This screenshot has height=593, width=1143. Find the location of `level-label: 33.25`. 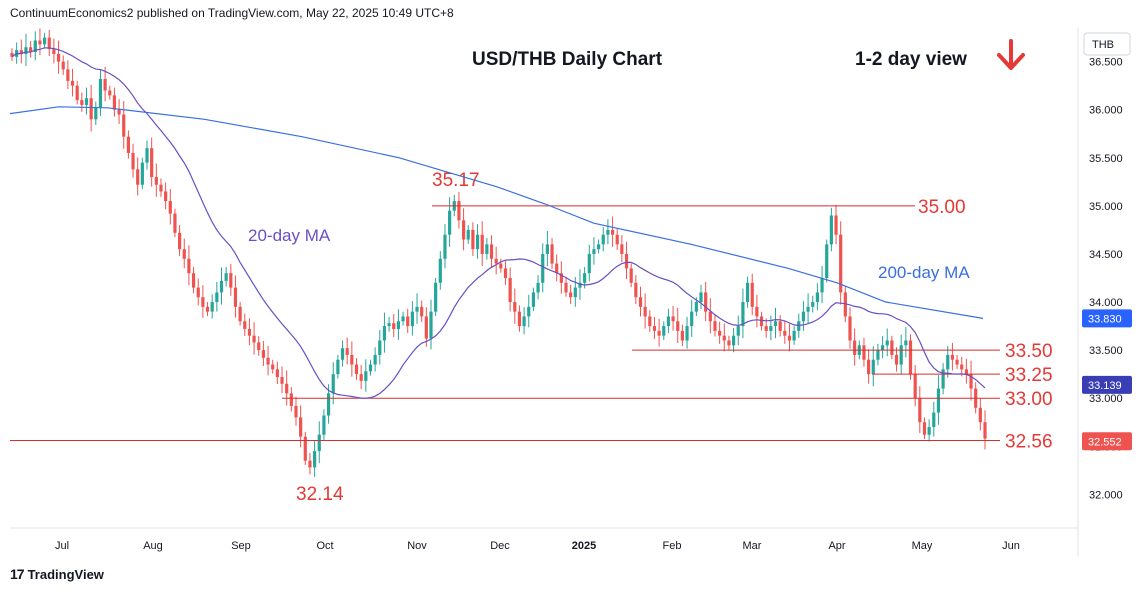

level-label: 33.25 is located at coordinates (1029, 375).